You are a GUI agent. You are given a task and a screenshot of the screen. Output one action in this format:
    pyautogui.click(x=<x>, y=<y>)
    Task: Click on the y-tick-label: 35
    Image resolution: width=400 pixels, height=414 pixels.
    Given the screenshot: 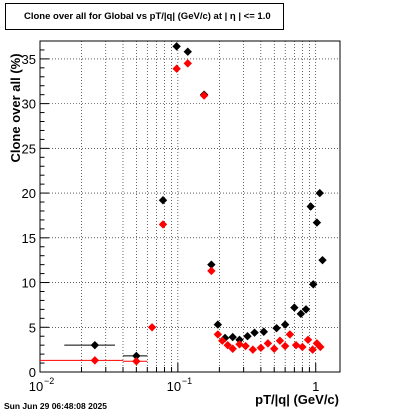 What is the action you would take?
    pyautogui.click(x=29, y=59)
    